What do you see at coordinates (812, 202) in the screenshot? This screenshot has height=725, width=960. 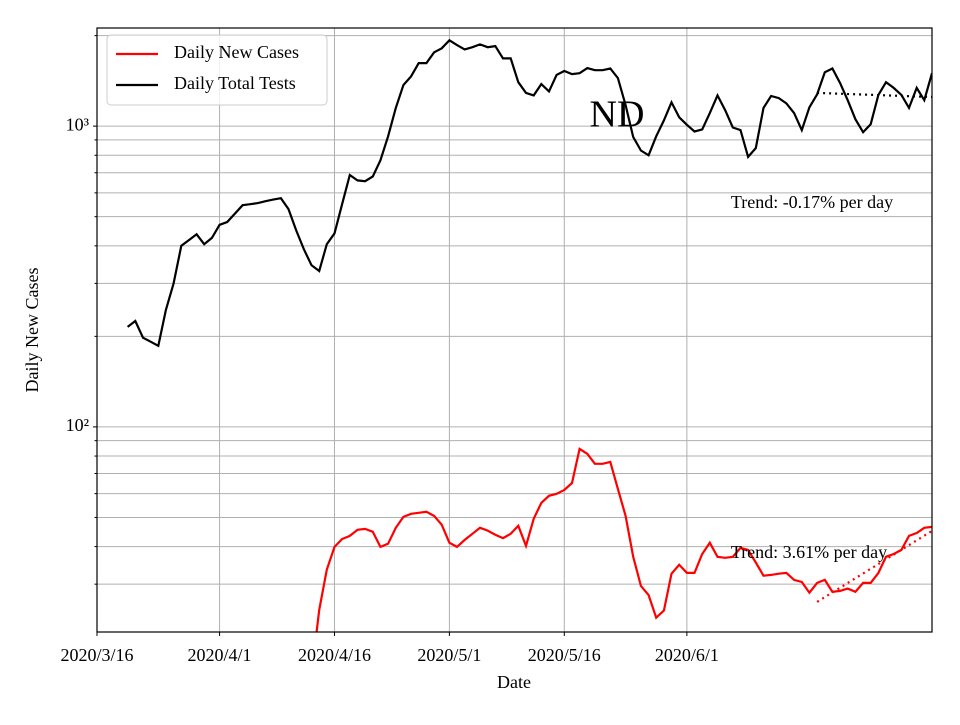 I see `annotation: Trend: -0.17% per day` at bounding box center [812, 202].